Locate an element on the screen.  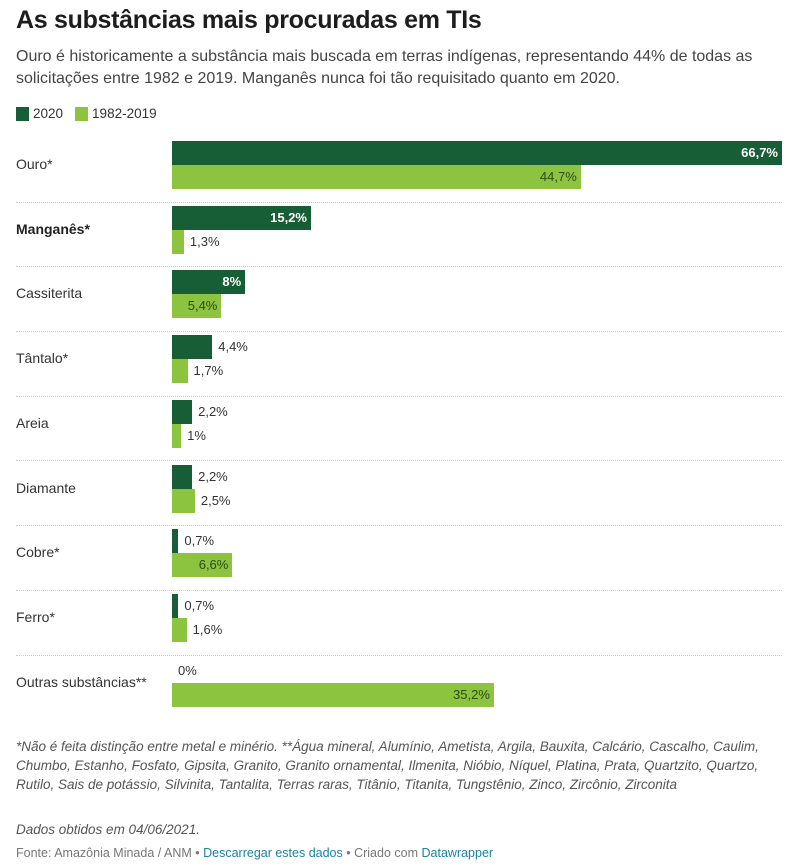
data-label-1982-2019: 1,7% is located at coordinates (208, 371).